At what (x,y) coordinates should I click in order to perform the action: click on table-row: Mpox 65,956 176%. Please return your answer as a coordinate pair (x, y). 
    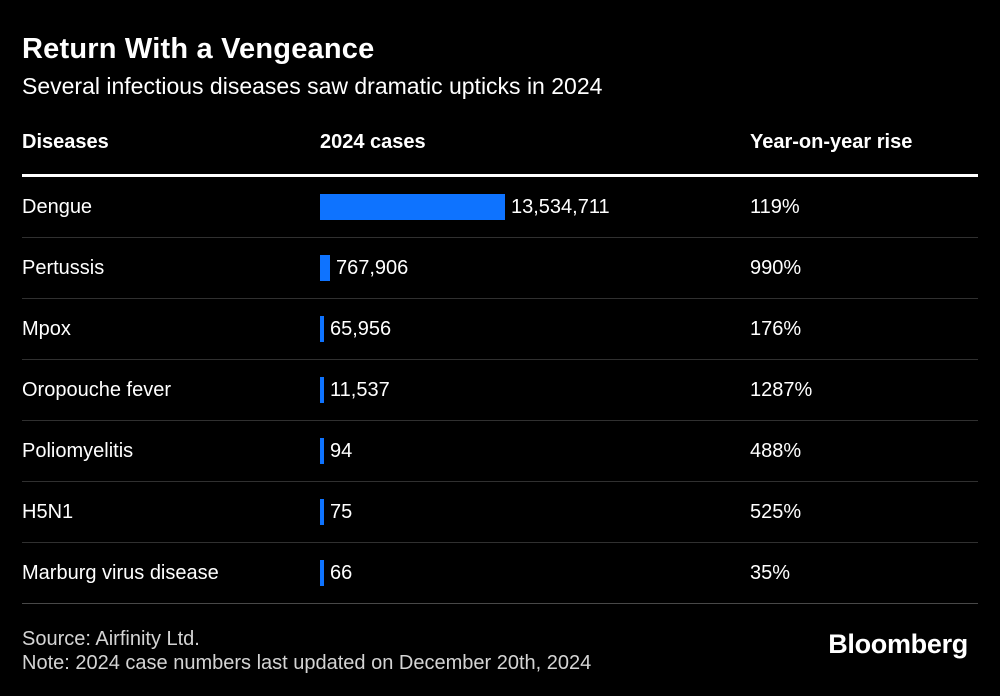
    Looking at the image, I should click on (500, 329).